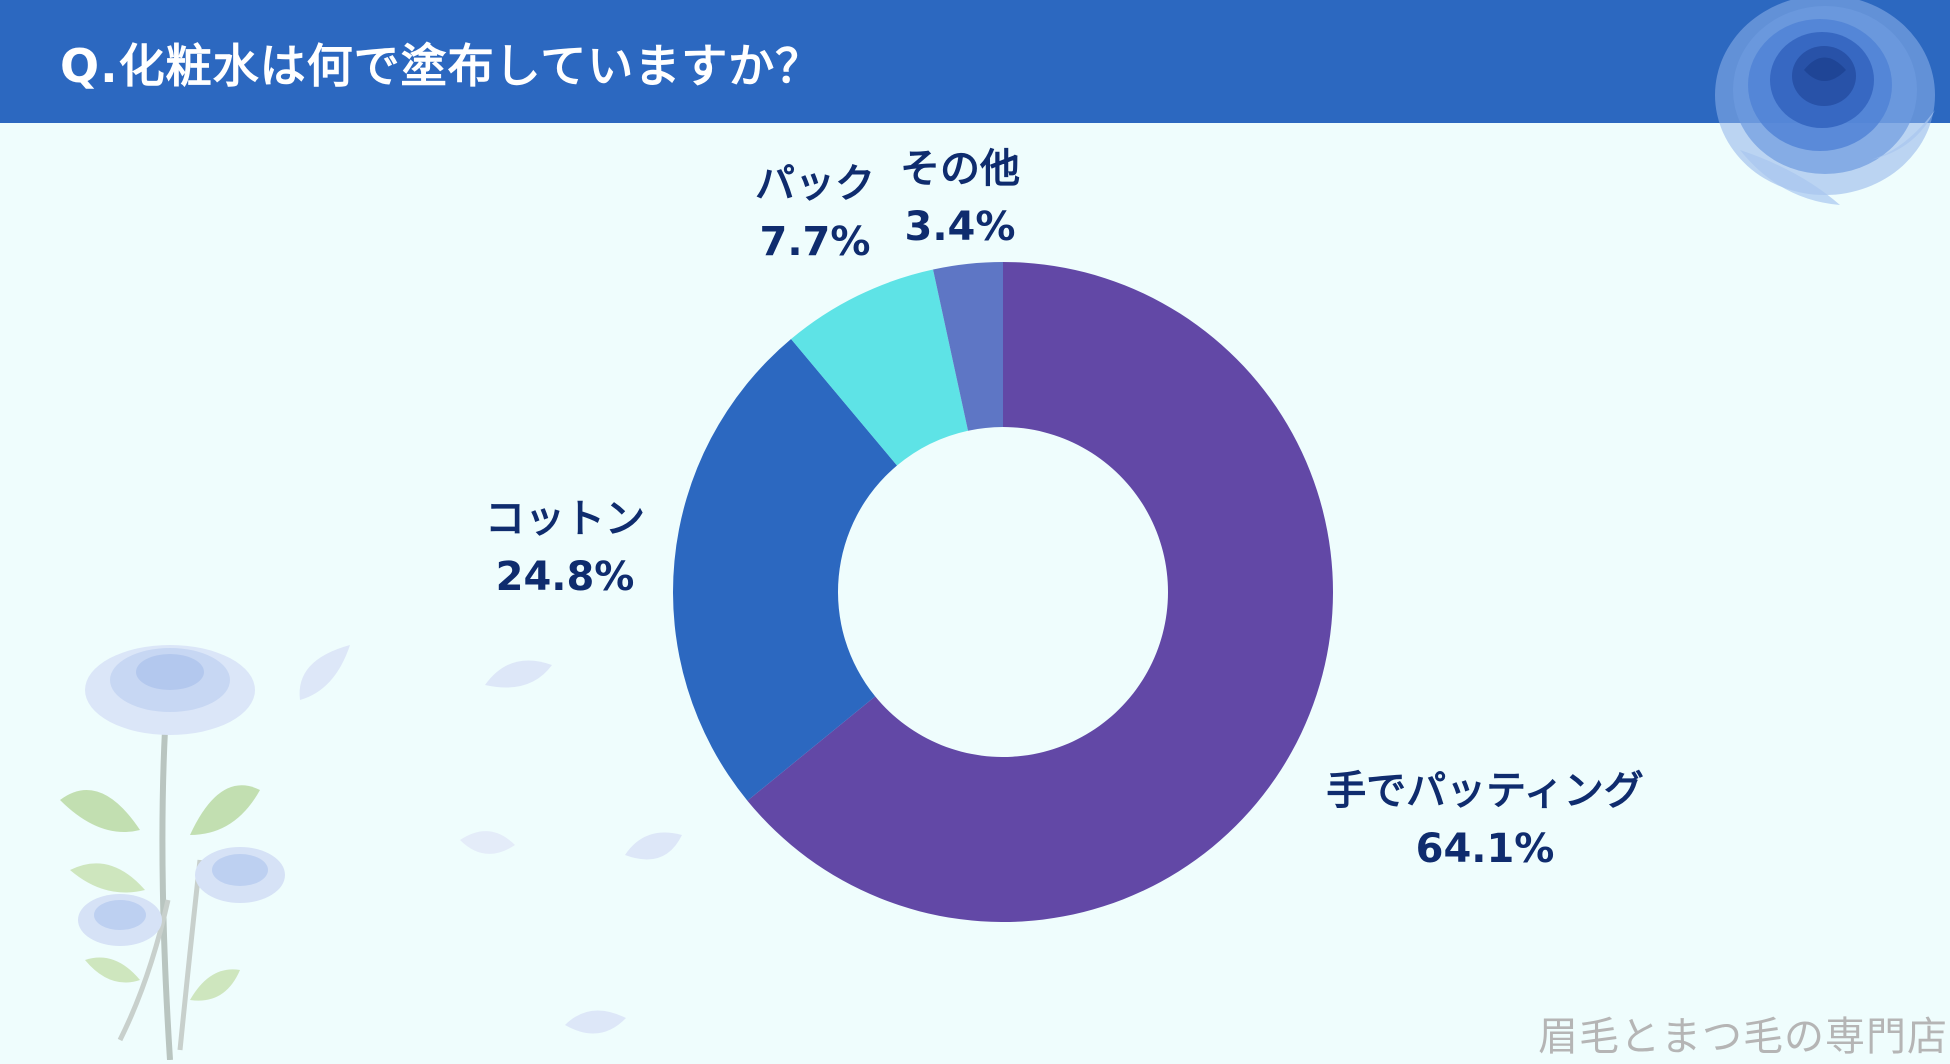 This screenshot has height=1064, width=1950. I want to click on slice-label-name: パック, so click(815, 184).